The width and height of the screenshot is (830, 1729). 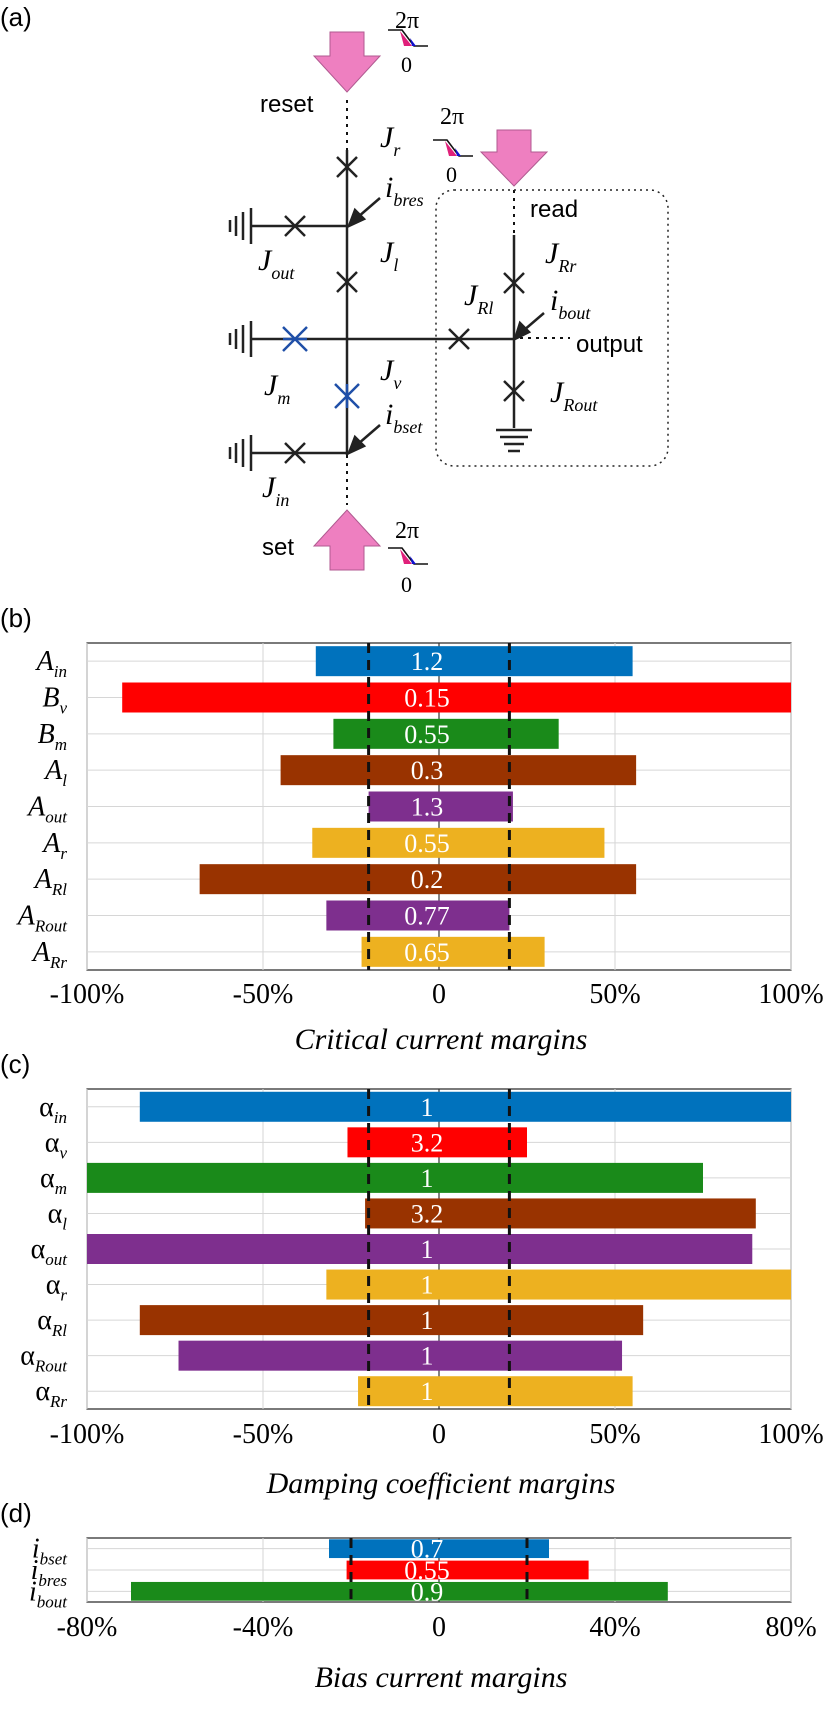 What do you see at coordinates (441, 1483) in the screenshot?
I see `x-axis-label: Damping coefficient margins` at bounding box center [441, 1483].